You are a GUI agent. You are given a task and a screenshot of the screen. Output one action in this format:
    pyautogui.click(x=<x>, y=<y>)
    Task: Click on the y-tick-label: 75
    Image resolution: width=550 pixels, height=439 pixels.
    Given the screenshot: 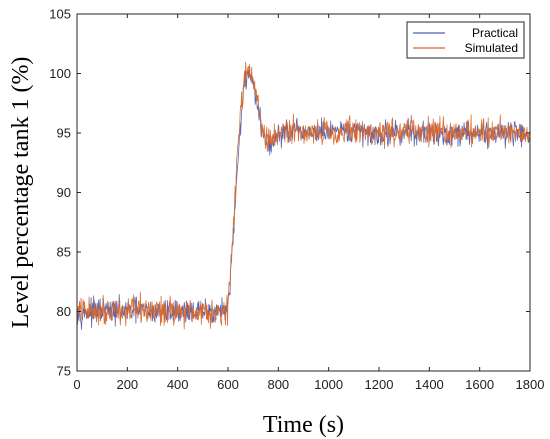 What is the action you would take?
    pyautogui.click(x=64, y=371)
    